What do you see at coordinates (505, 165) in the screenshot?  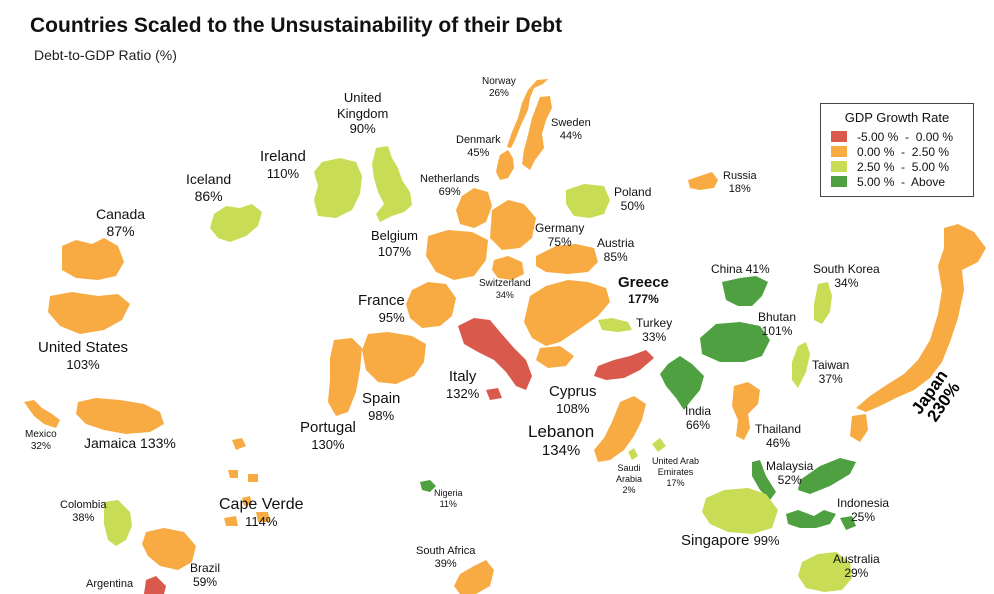 I see `shape-denmark` at bounding box center [505, 165].